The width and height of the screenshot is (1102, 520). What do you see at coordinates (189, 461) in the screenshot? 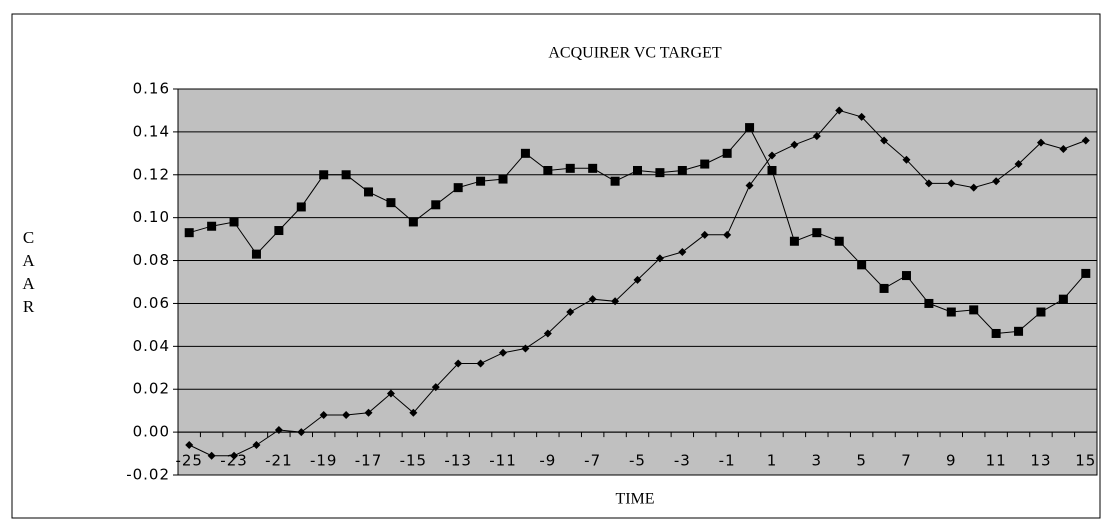
I see `x-tick-label: -25` at bounding box center [189, 461].